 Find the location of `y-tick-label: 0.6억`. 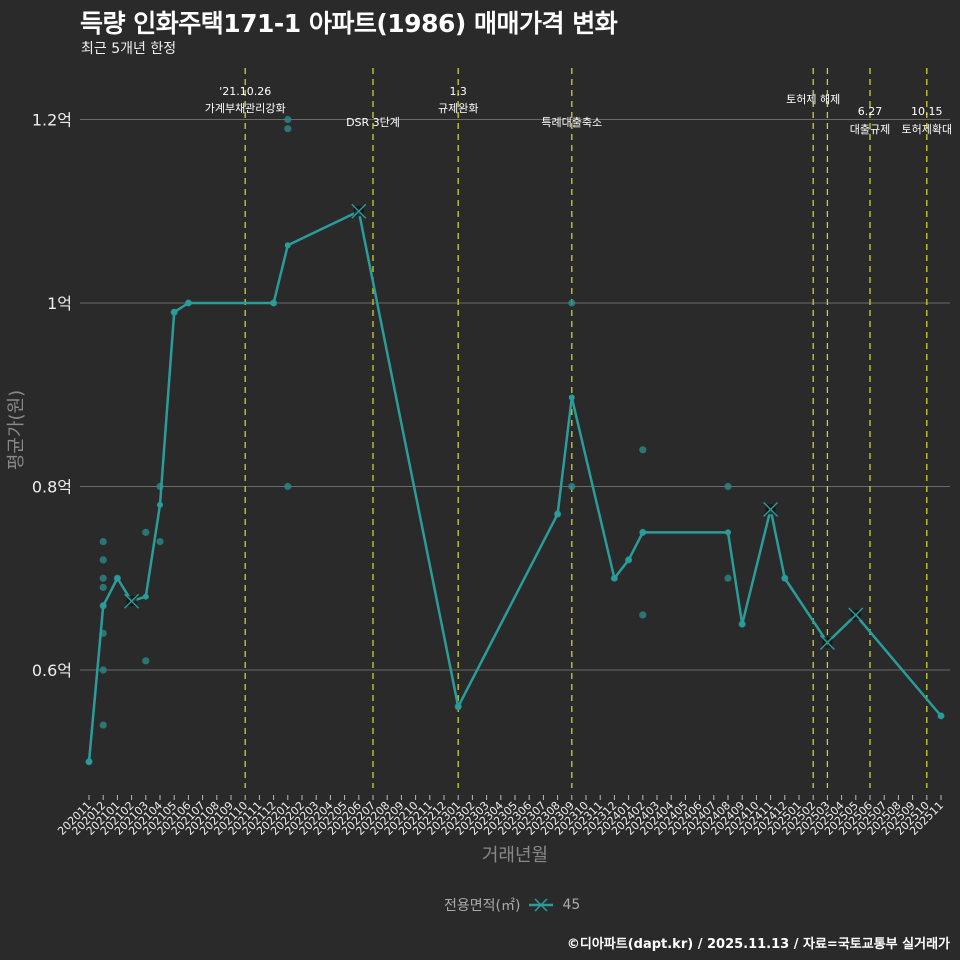

y-tick-label: 0.6억 is located at coordinates (52, 670).